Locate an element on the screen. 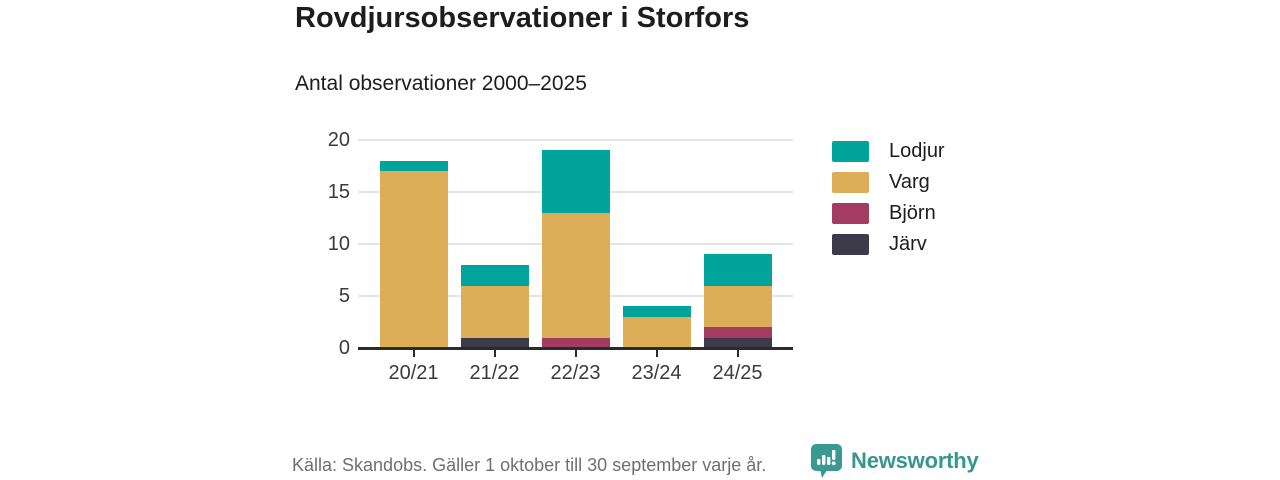  chart-subtitle: Antal observationer 2000–2025 is located at coordinates (441, 83).